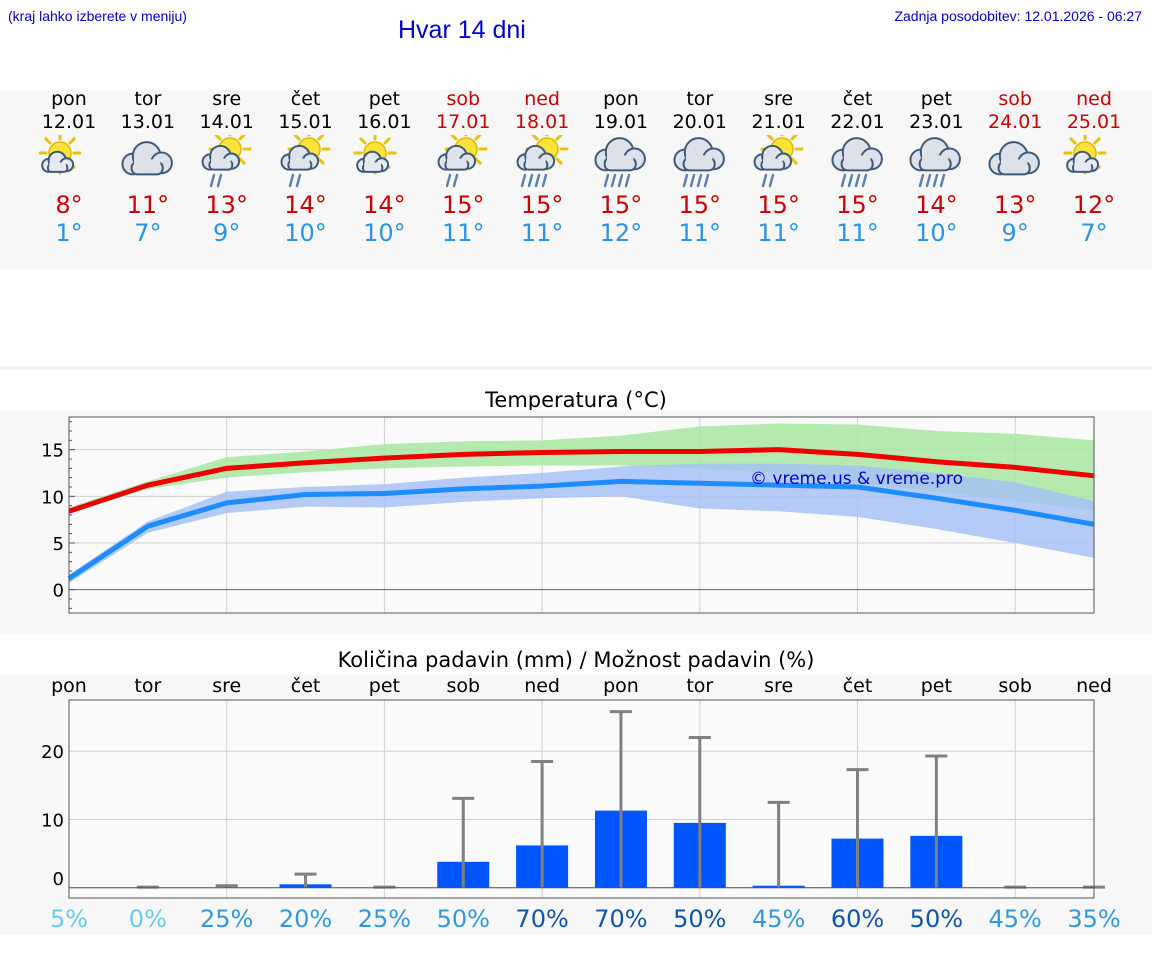 The height and width of the screenshot is (975, 1152). Describe the element at coordinates (226, 122) in the screenshot. I see `day-date: 14.01` at that location.